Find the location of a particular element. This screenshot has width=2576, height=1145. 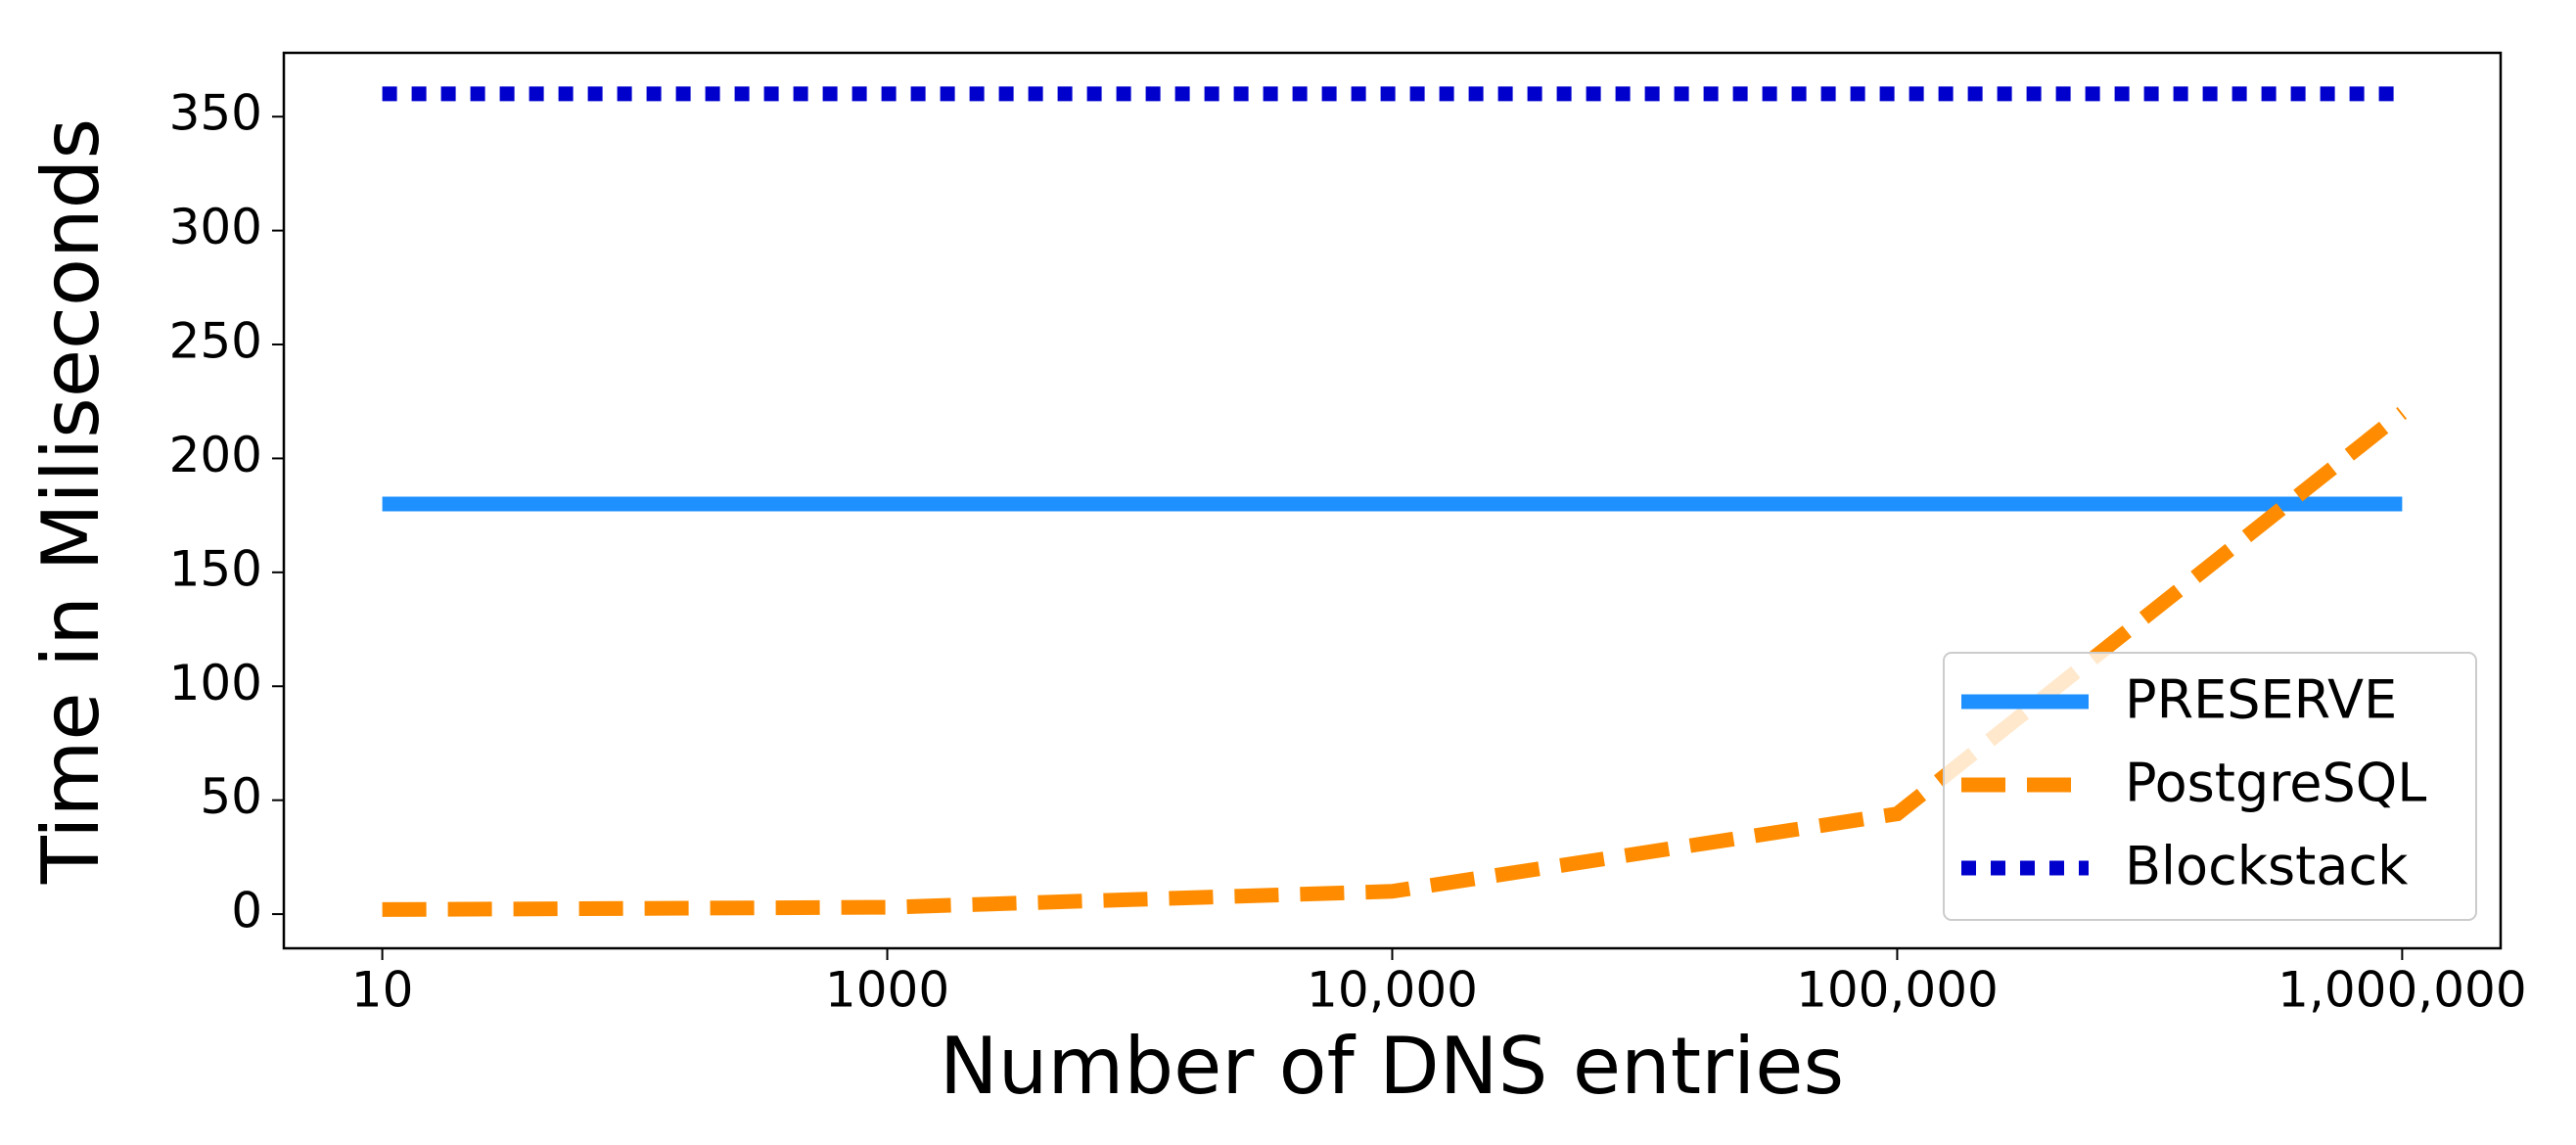

x-tick-label: 100,000 is located at coordinates (1898, 990).